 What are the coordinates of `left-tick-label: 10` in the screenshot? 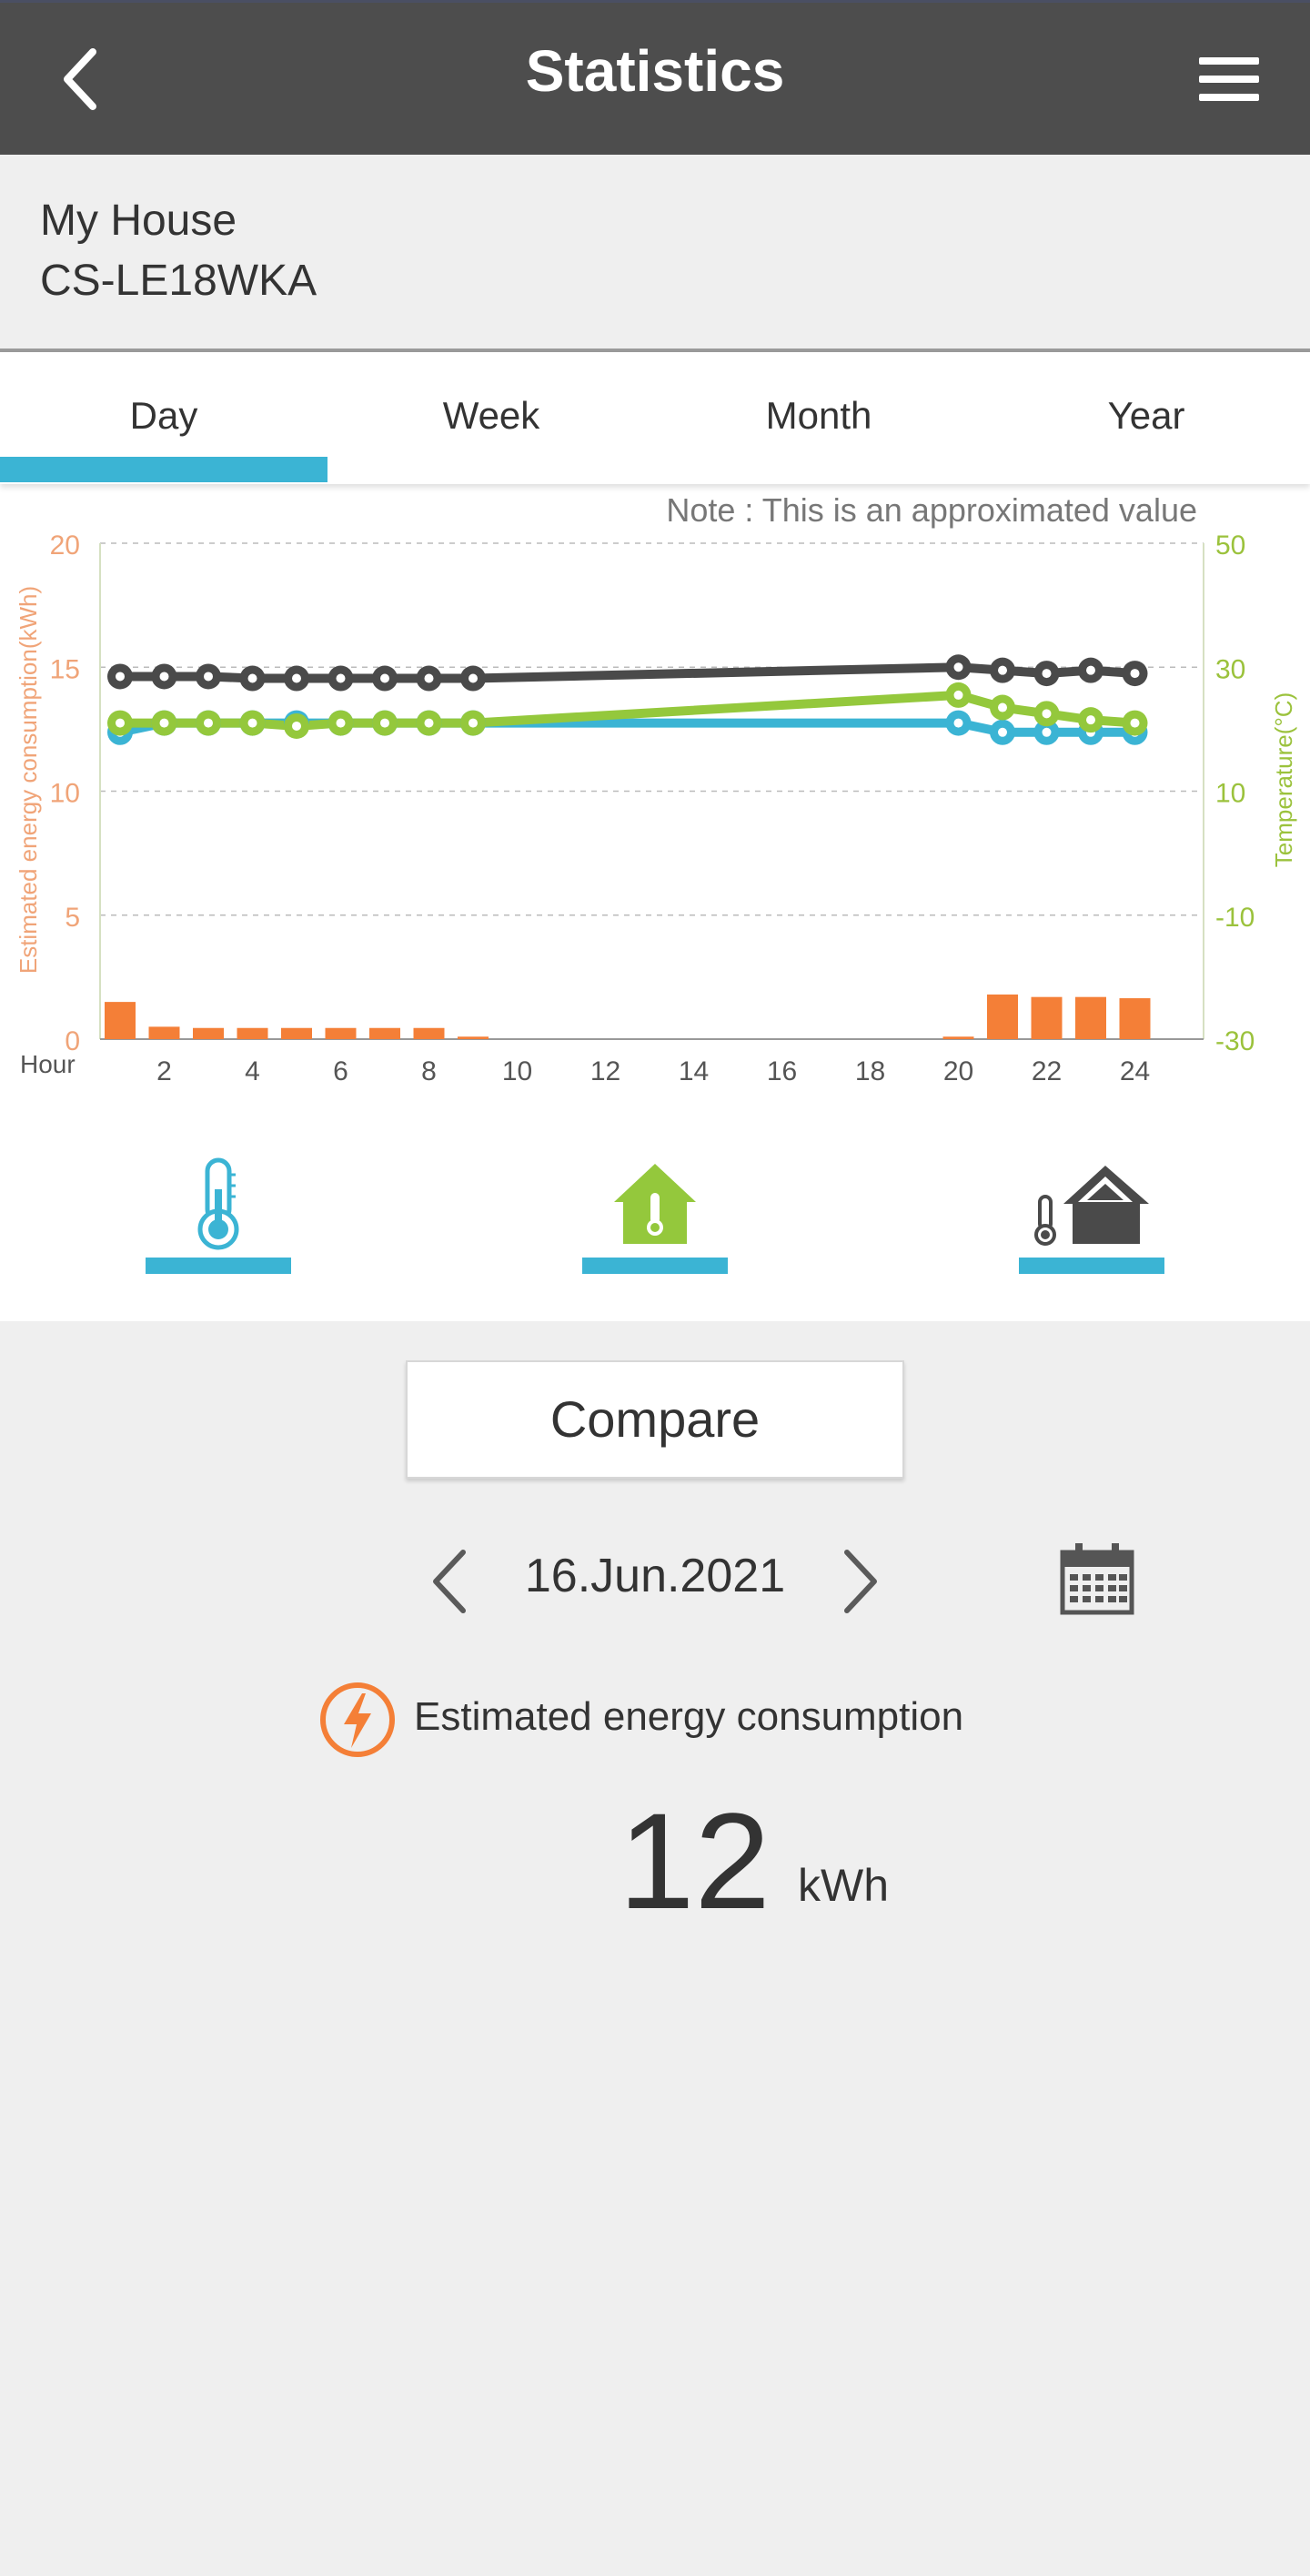 It's located at (65, 794).